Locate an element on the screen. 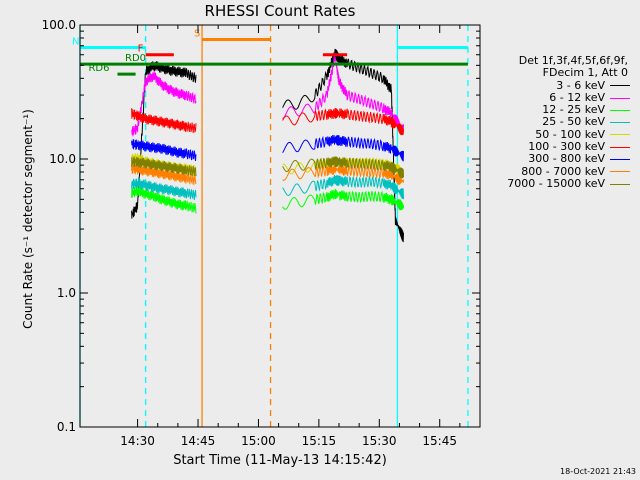  legend-label-2: 12 - 25 keV is located at coordinates (573, 110).